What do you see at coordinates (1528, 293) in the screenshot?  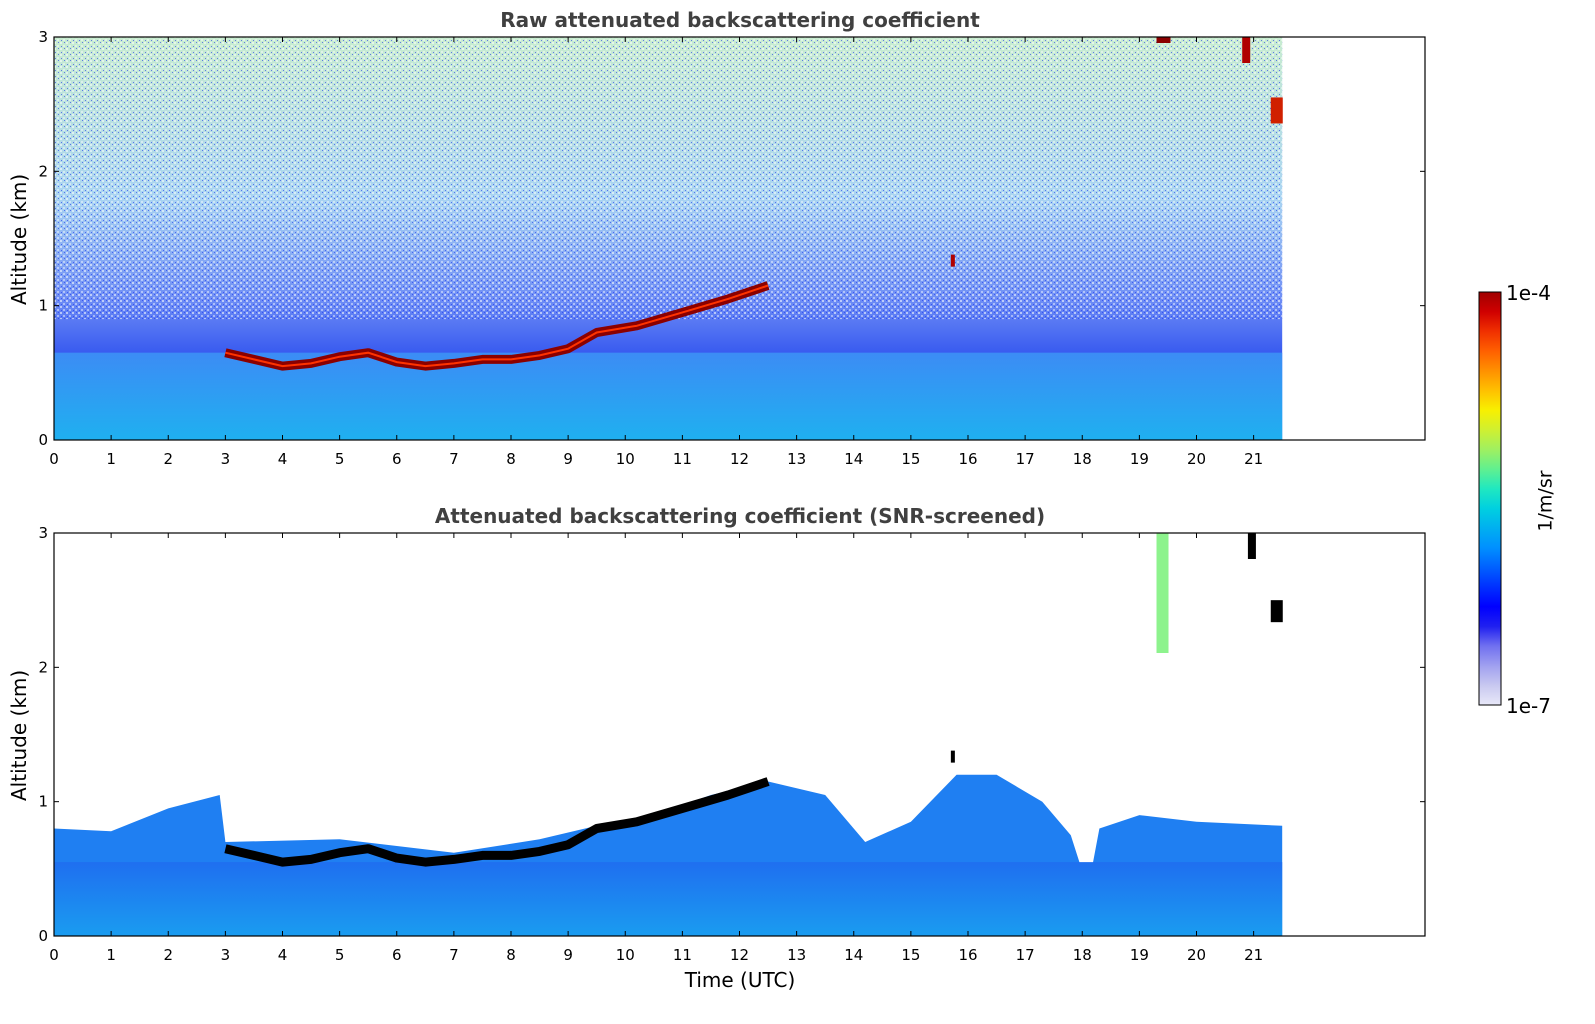 I see `colorbar-max-label: 1e-4` at bounding box center [1528, 293].